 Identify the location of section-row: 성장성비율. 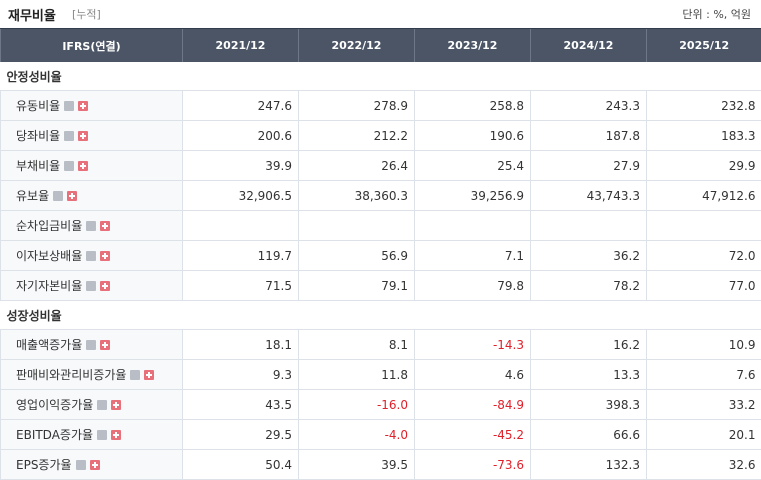
(381, 315).